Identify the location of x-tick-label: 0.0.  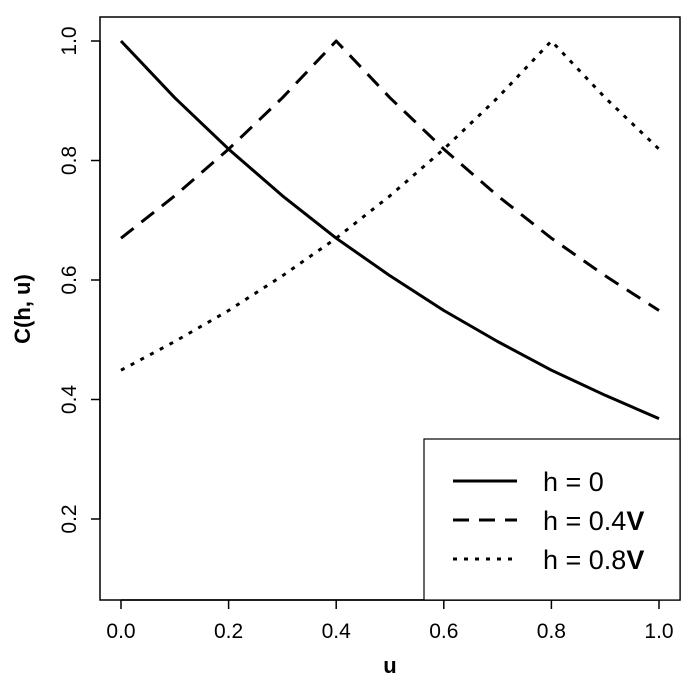
(120, 631).